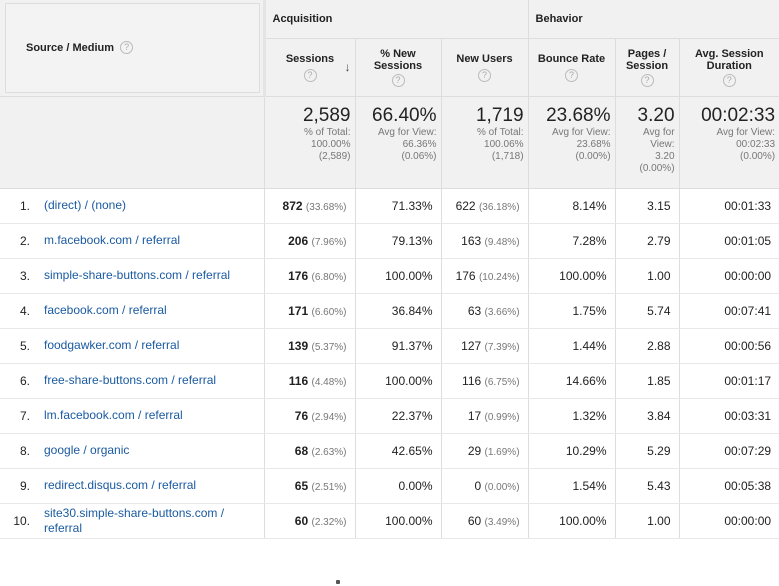  What do you see at coordinates (310, 58) in the screenshot?
I see `sessions-label: Sessions` at bounding box center [310, 58].